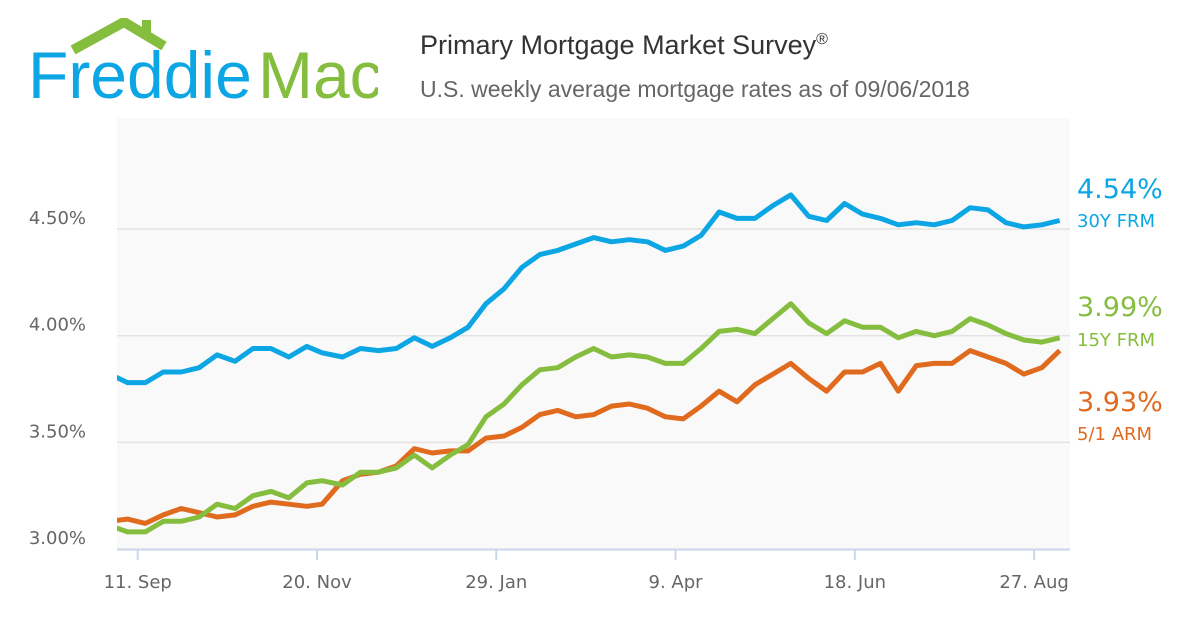 The width and height of the screenshot is (1200, 630). Describe the element at coordinates (317, 582) in the screenshot. I see `x-tick-label: 20. Nov` at that location.